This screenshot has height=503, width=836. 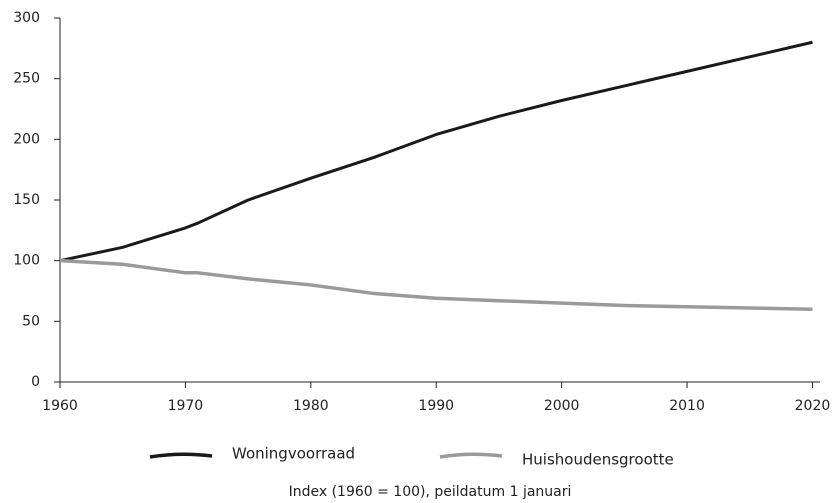 I want to click on legend-label: Huishoudensgrootte, so click(x=598, y=460).